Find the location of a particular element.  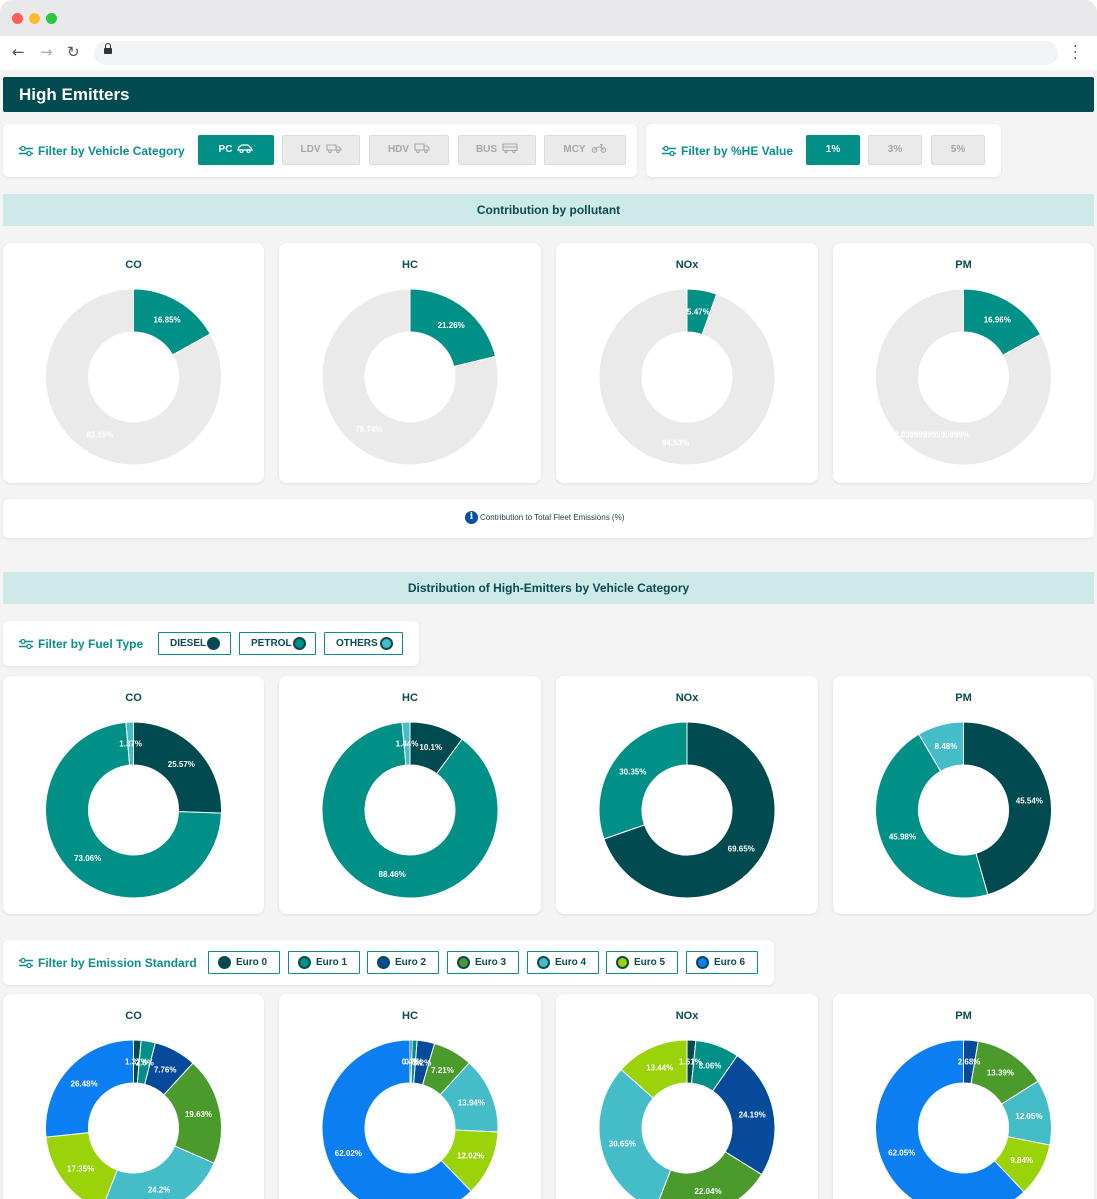

euro-1-toggle: Euro 1 is located at coordinates (324, 962).